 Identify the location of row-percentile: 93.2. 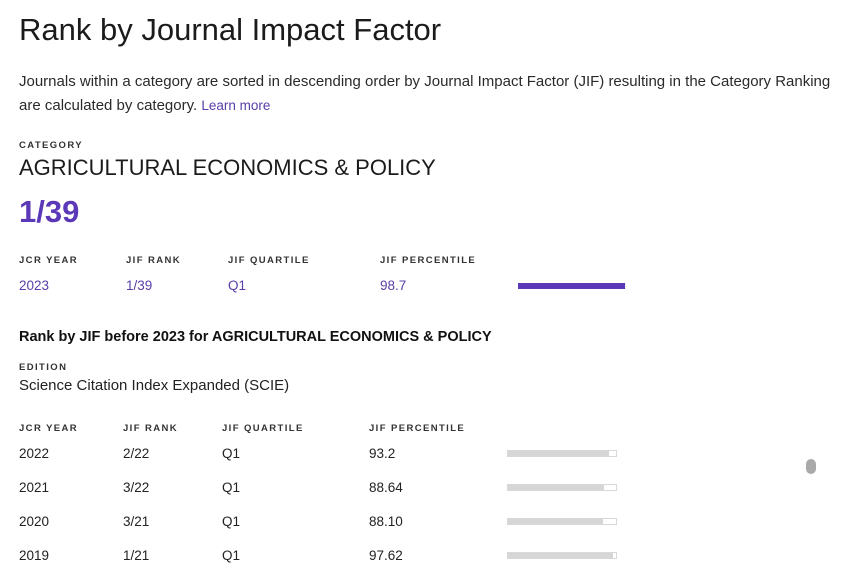
(382, 453).